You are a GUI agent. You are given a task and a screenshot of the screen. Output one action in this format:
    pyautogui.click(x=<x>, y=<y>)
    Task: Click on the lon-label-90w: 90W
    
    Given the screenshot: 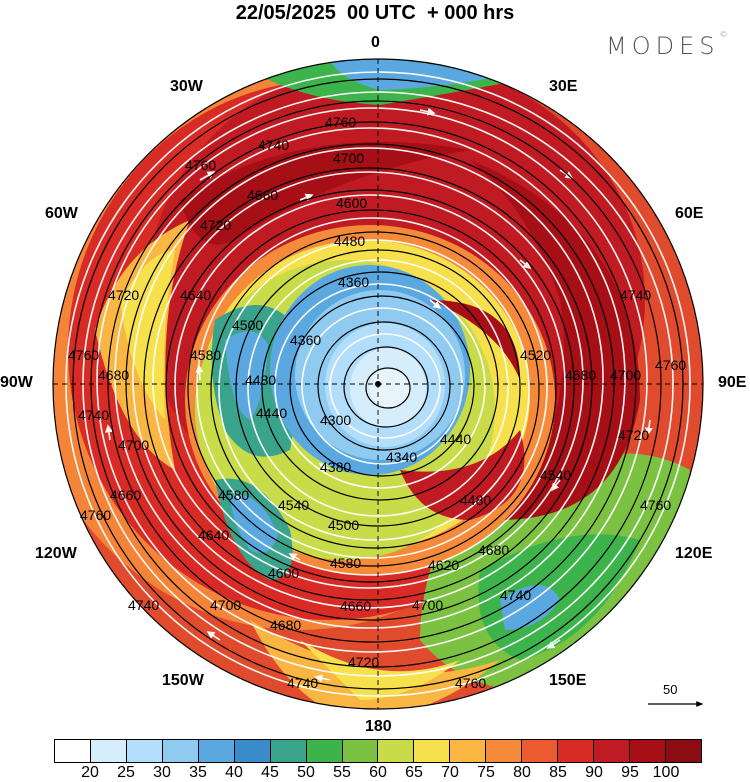 What is the action you would take?
    pyautogui.click(x=16, y=382)
    